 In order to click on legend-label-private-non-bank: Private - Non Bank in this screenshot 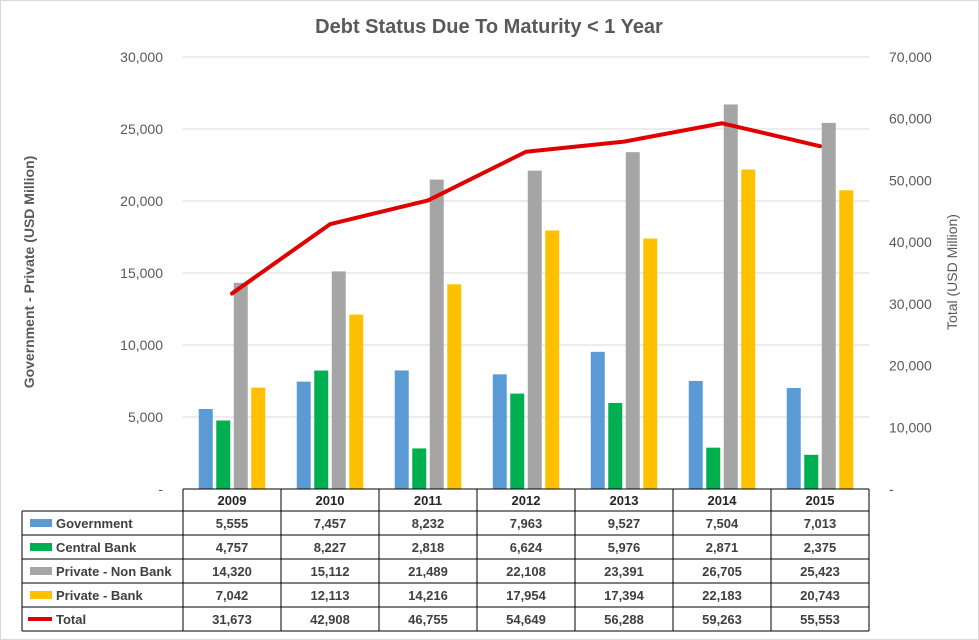, I will do `click(114, 571)`.